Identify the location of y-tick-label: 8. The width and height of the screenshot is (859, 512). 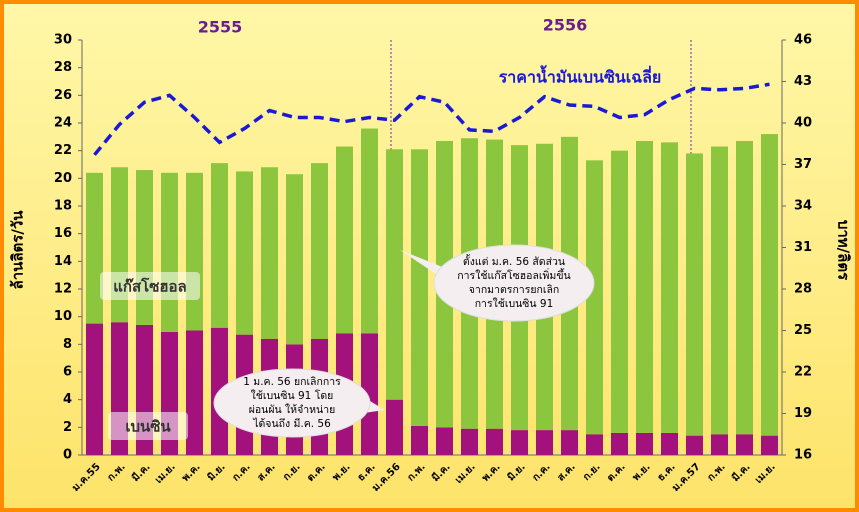
(67, 344).